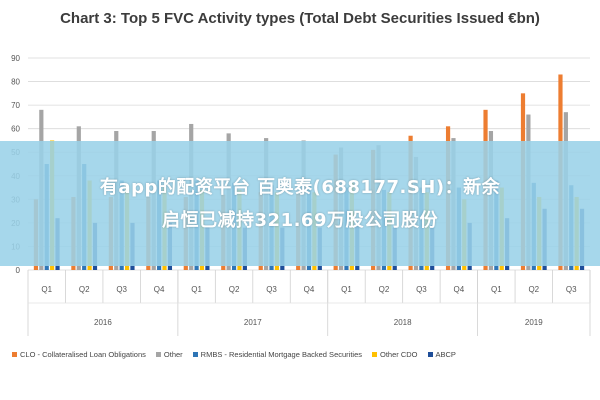 Image resolution: width=600 pixels, height=400 pixels. Describe the element at coordinates (18, 270) in the screenshot. I see `y-tick-label: 0` at that location.